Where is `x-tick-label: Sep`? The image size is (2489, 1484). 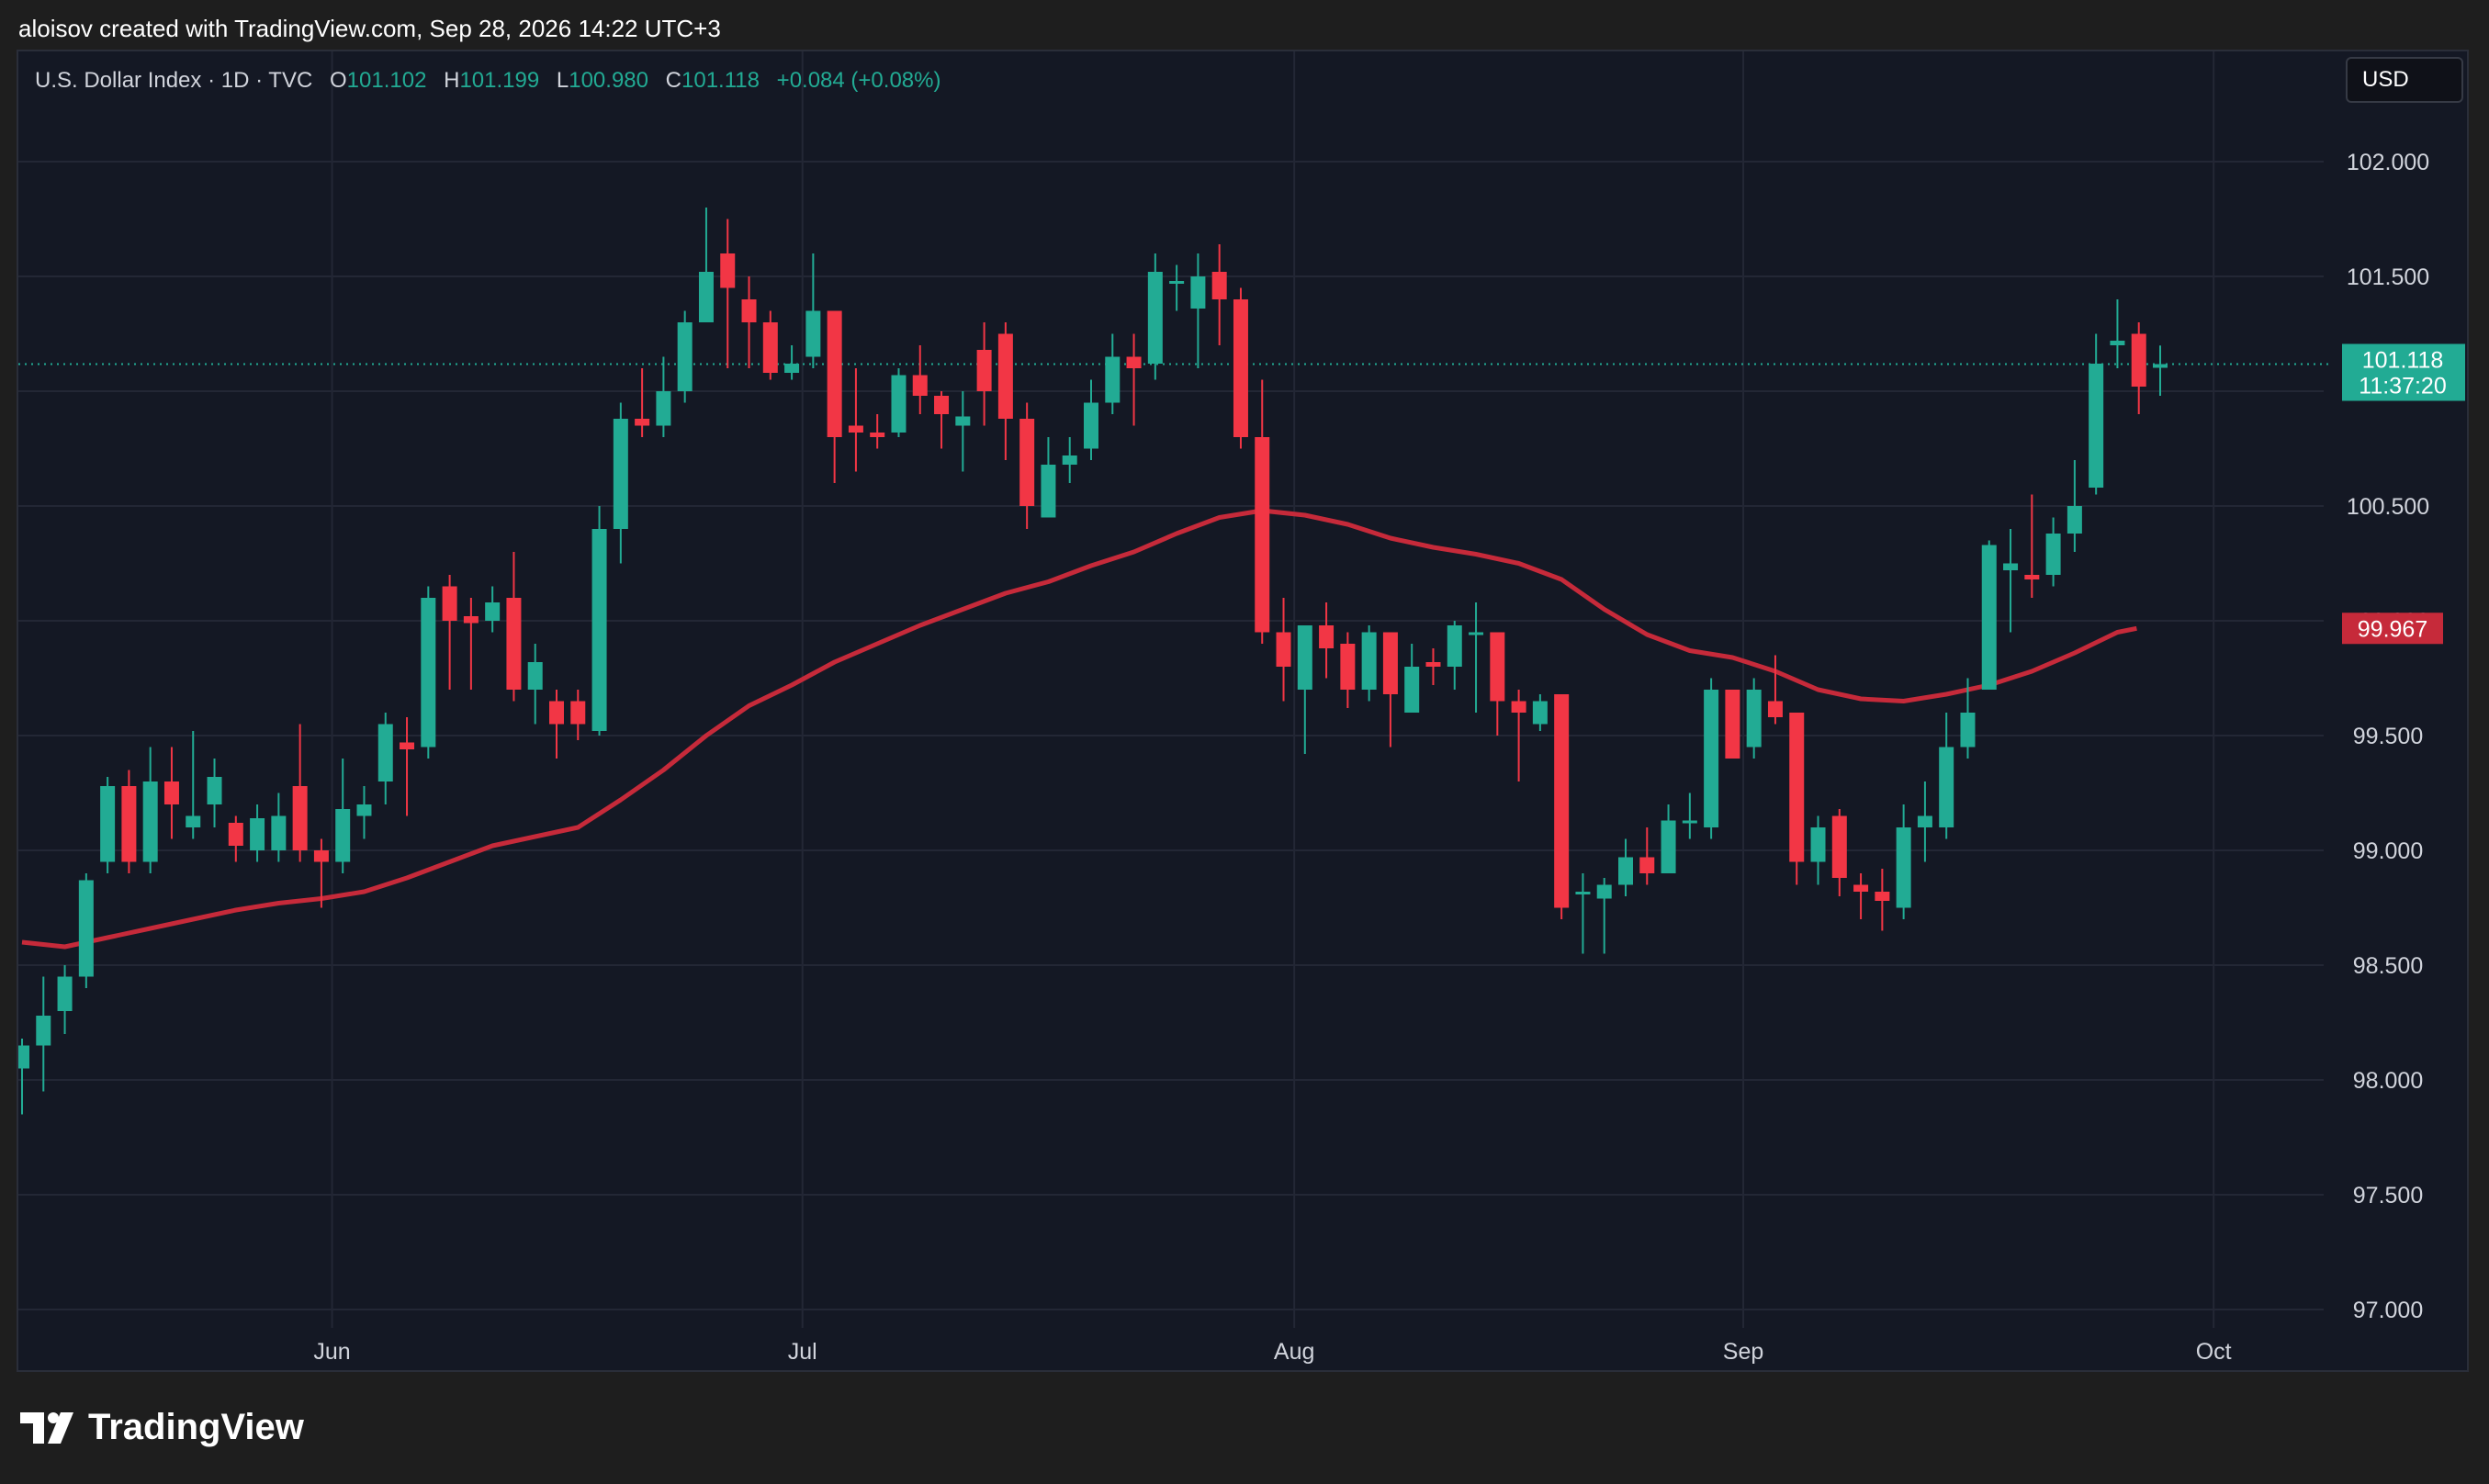
x-tick-label: Sep is located at coordinates (1743, 1352).